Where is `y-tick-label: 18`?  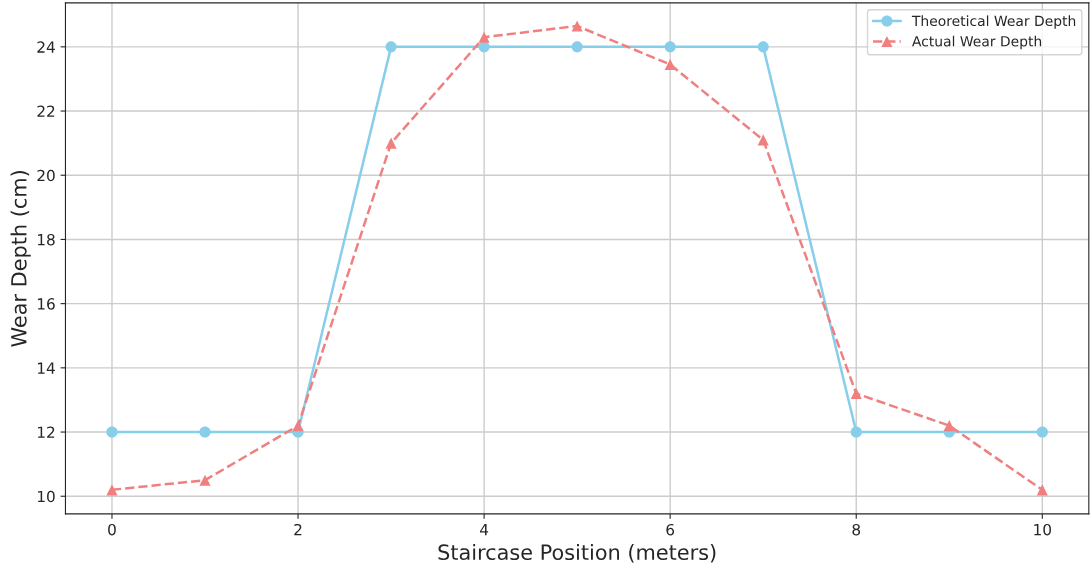 y-tick-label: 18 is located at coordinates (46, 239).